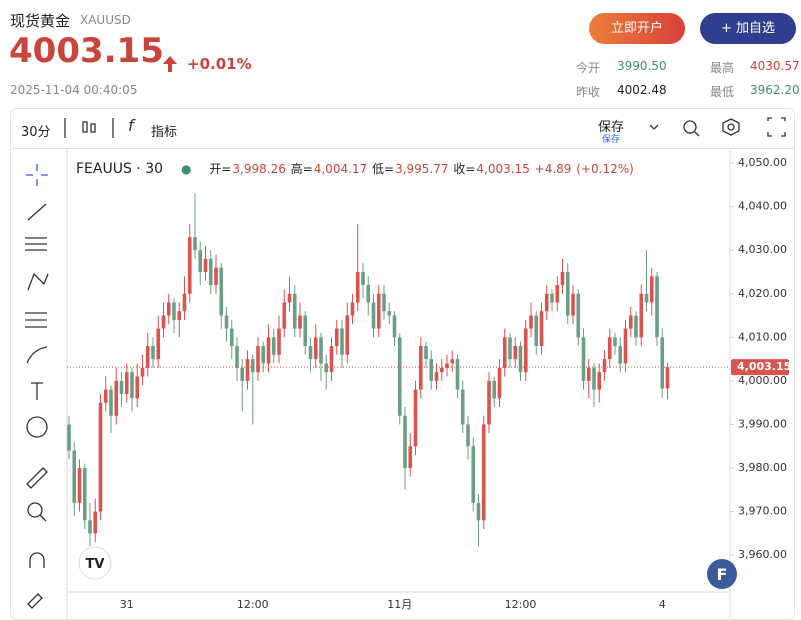 The image size is (801, 620). I want to click on y-tick-label: 4,000.00, so click(762, 380).